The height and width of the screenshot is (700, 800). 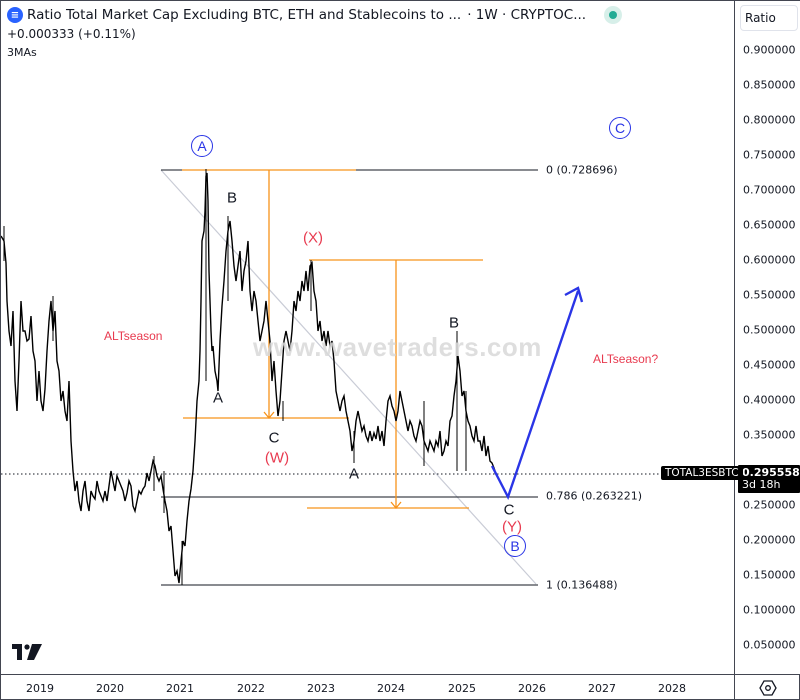 I want to click on wave-label-Y: (Y), so click(x=512, y=527).